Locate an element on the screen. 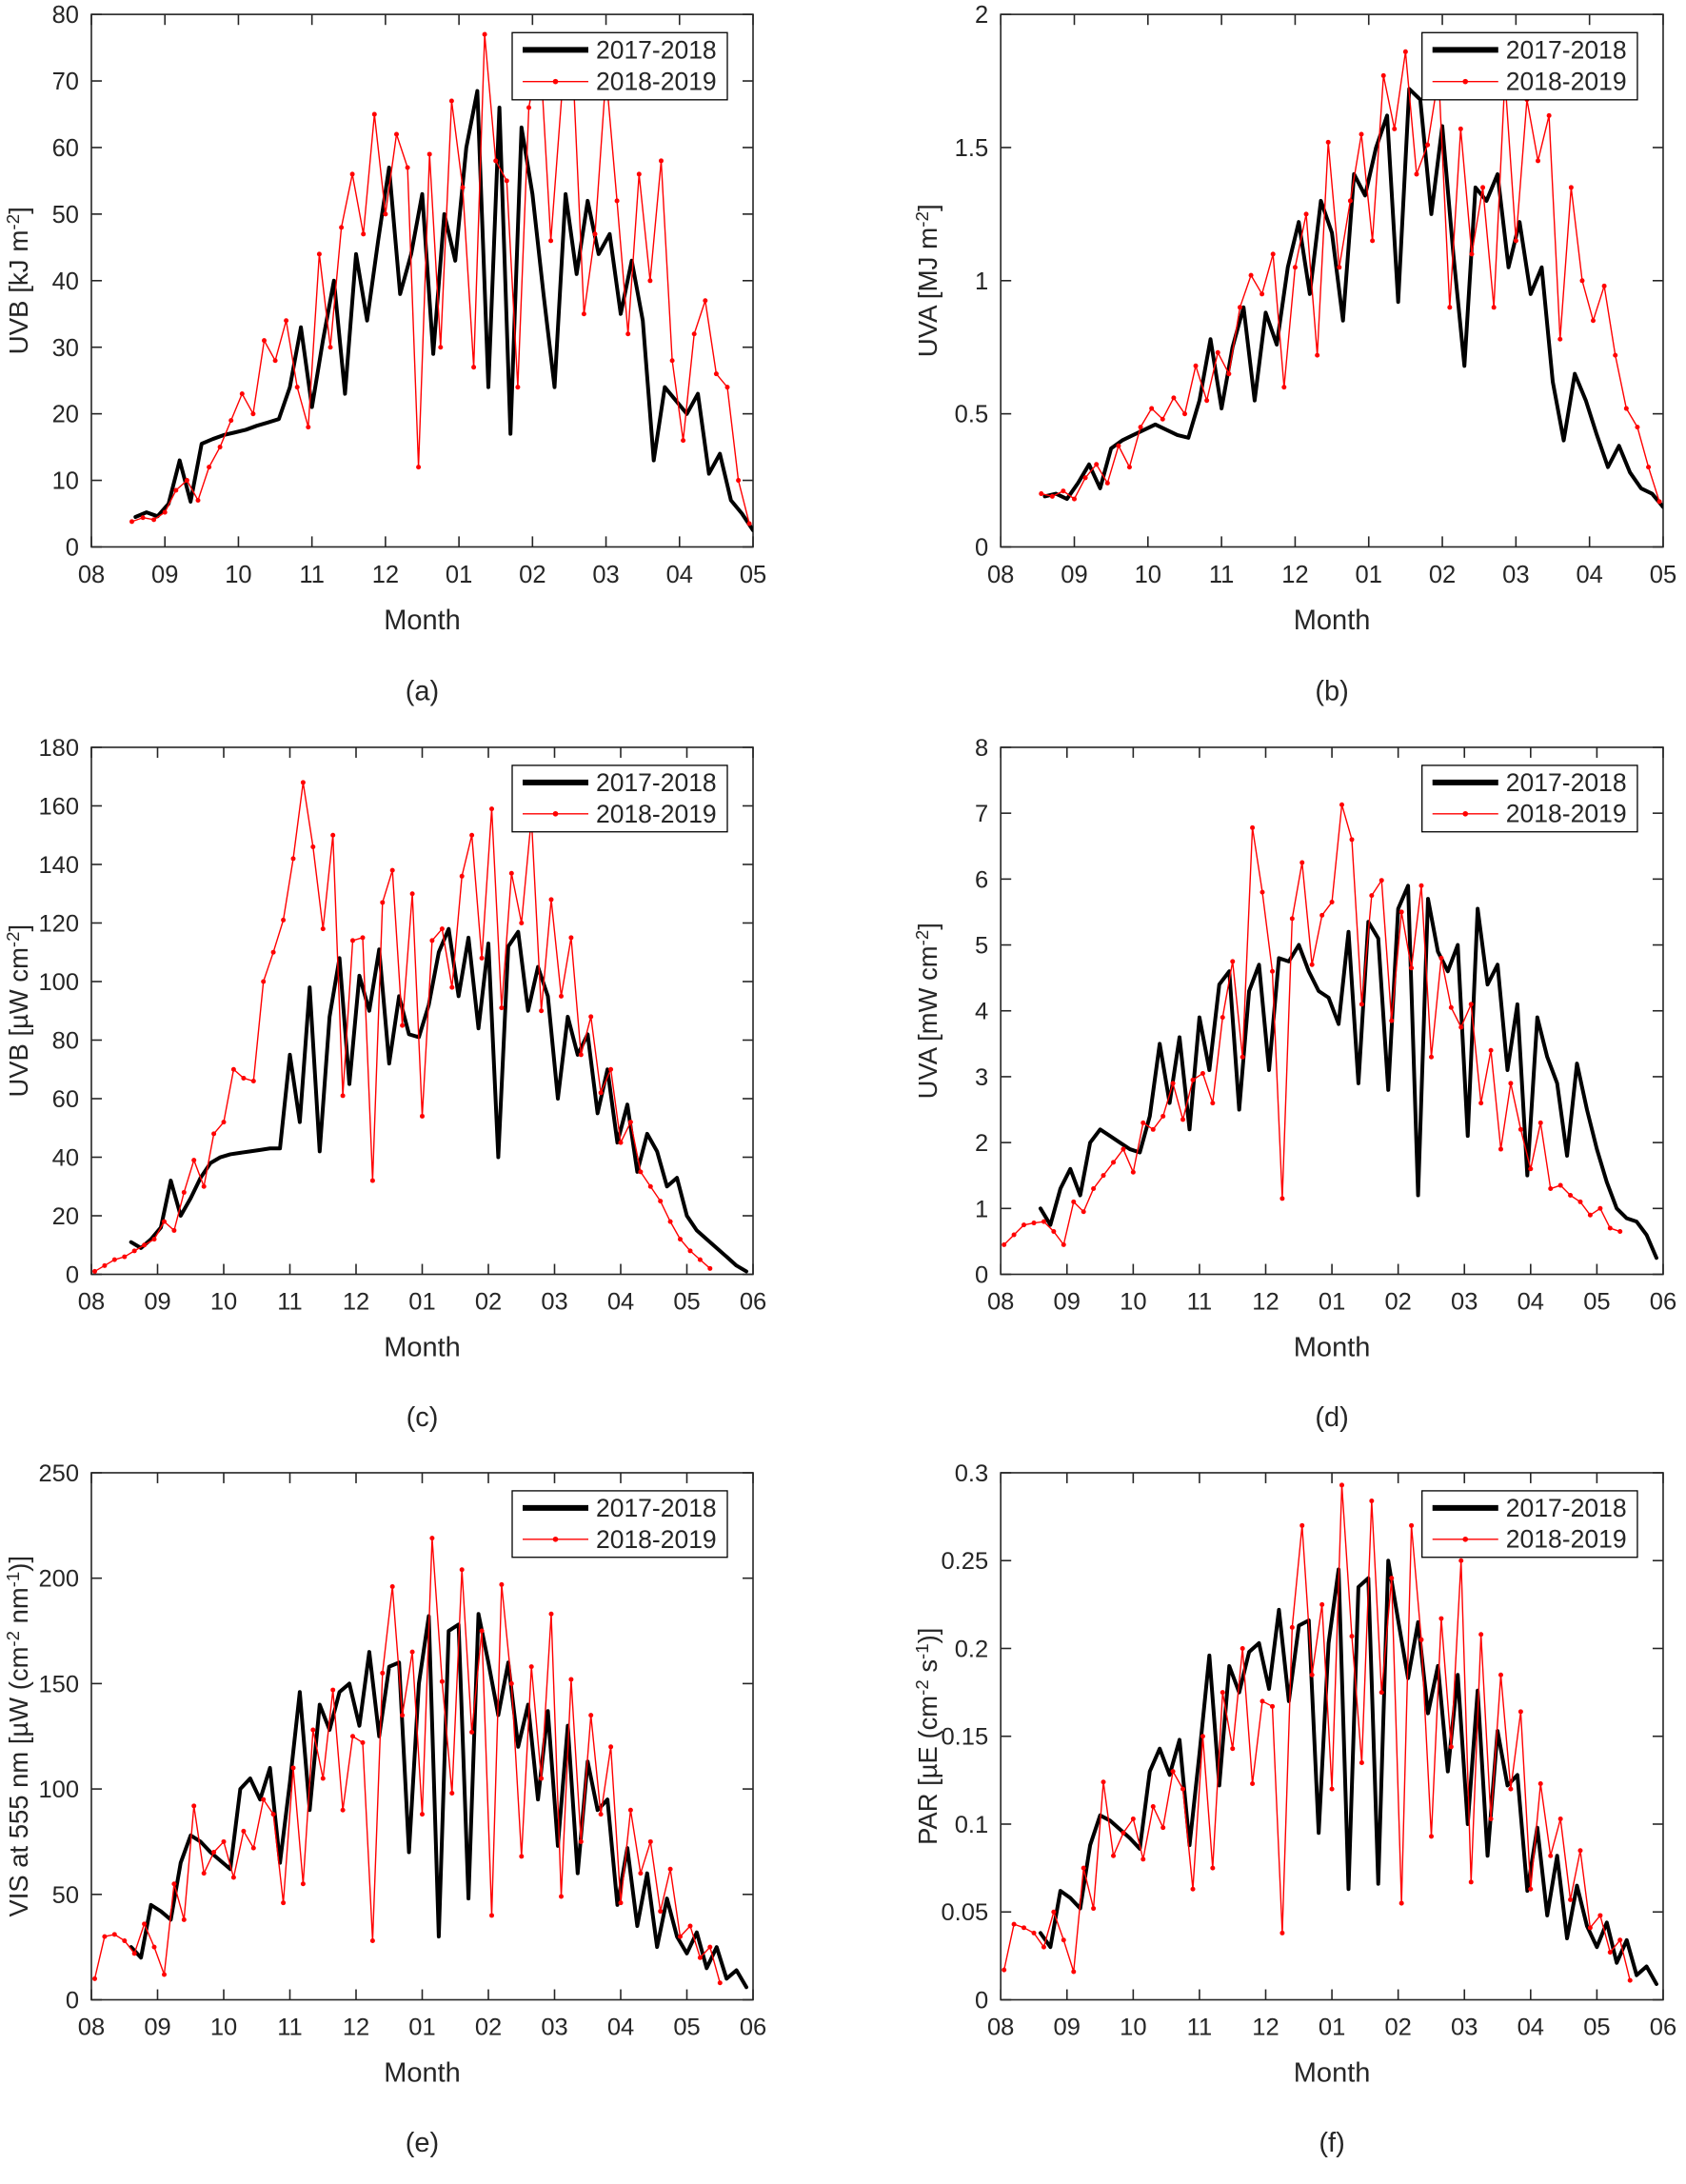 This screenshot has height=2184, width=1686. legend-box is located at coordinates (619, 798).